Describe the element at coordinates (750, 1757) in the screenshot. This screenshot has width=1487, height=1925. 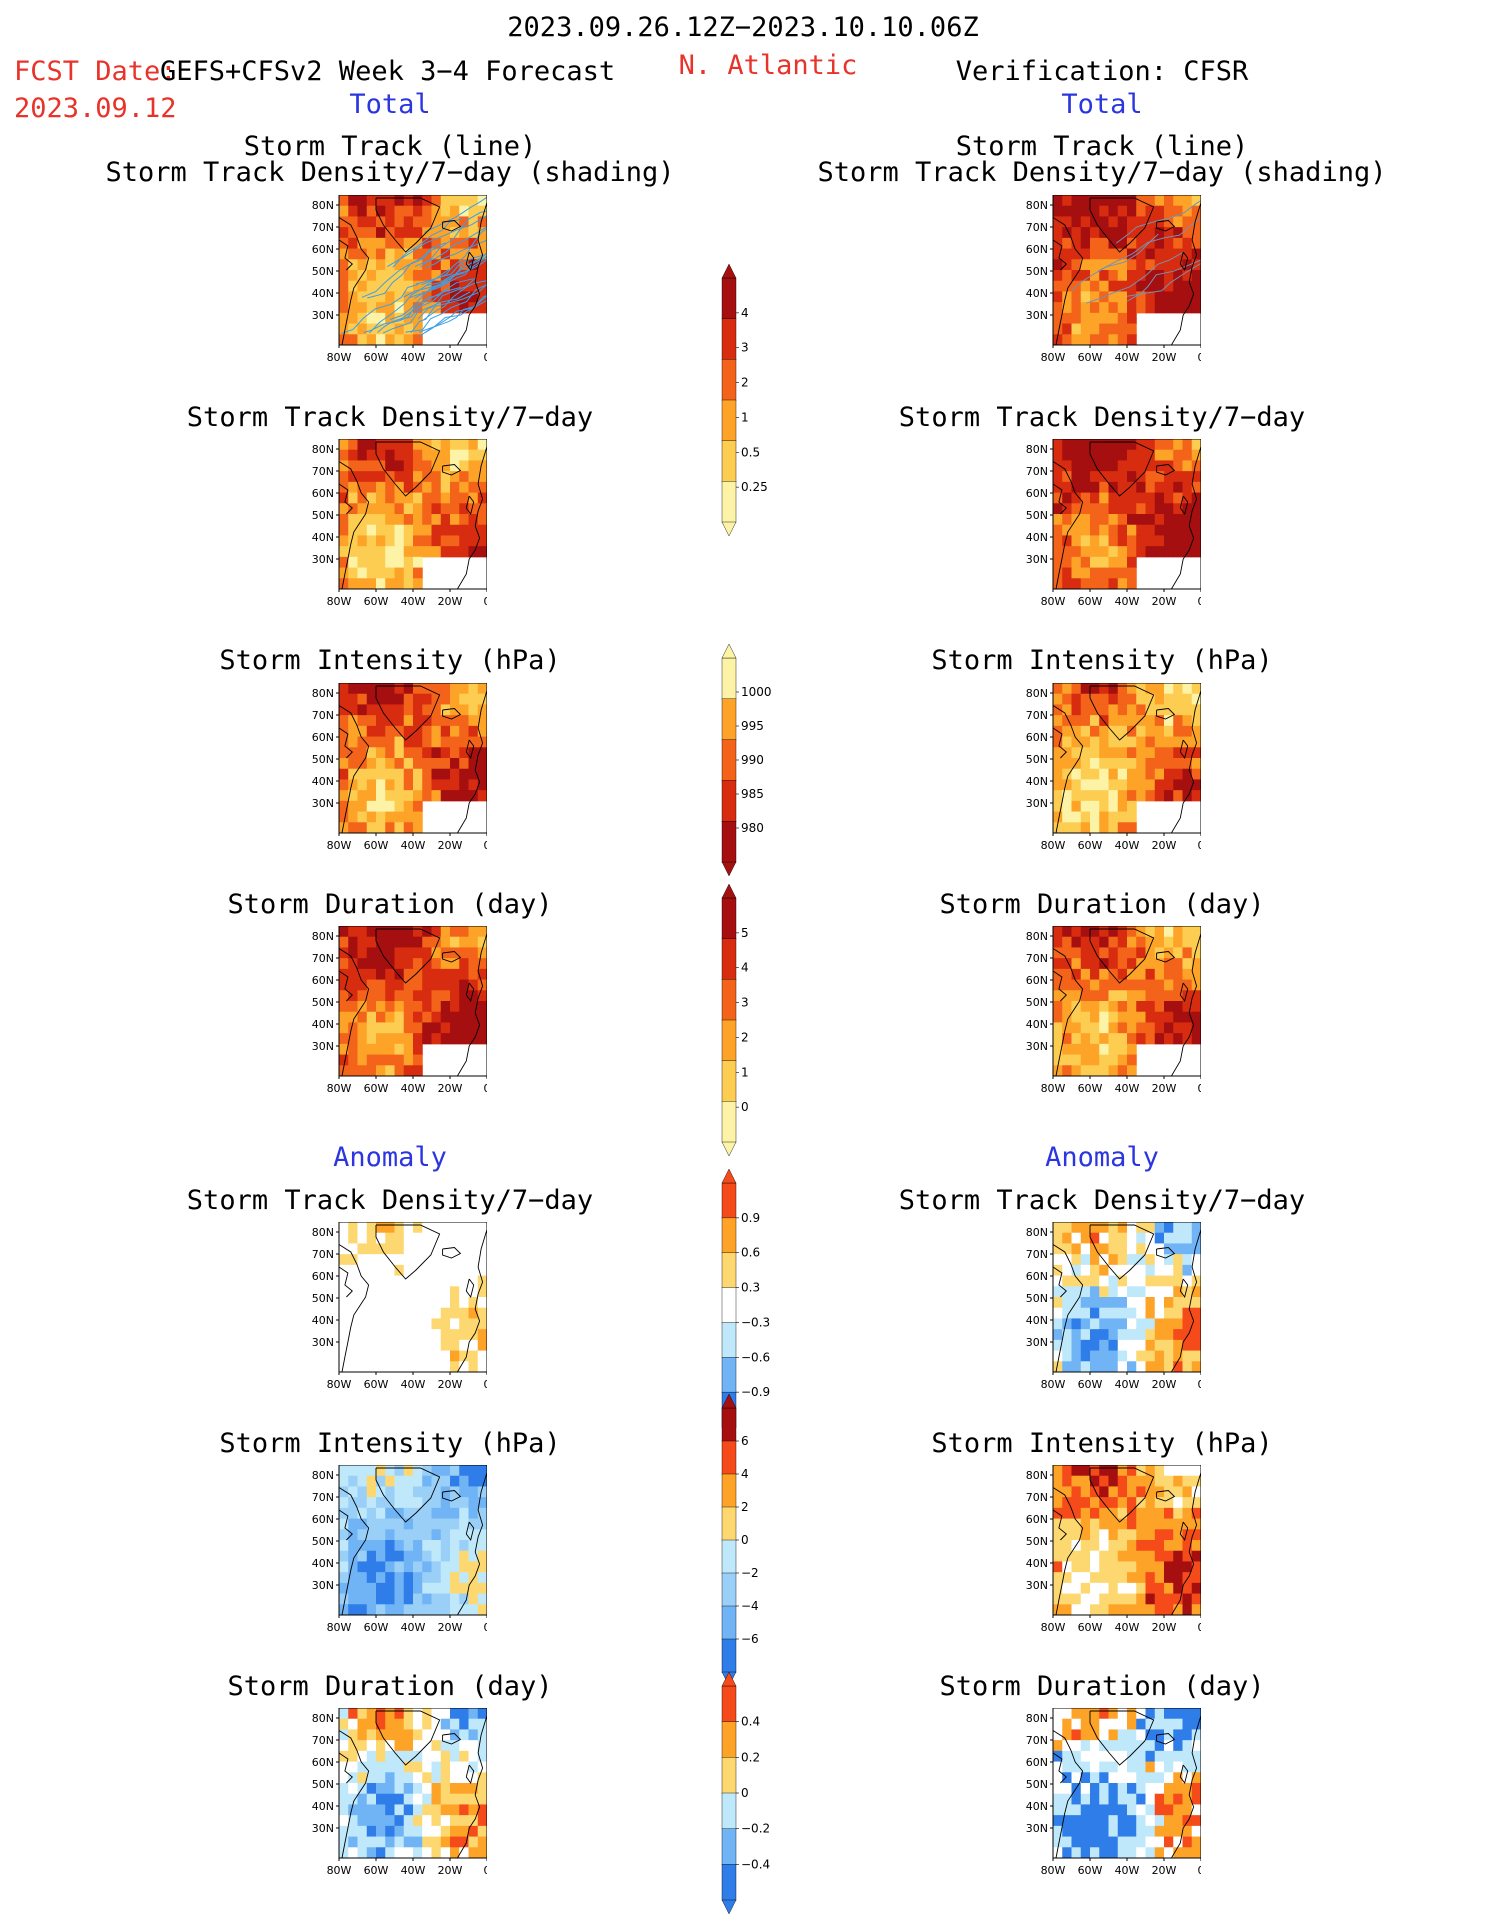
I see `colorbar-tick-label: 0.2` at that location.